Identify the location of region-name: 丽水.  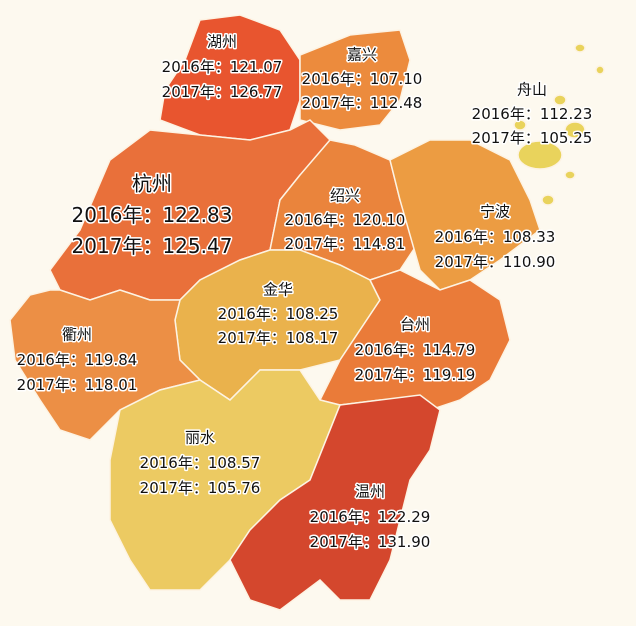
(200, 438).